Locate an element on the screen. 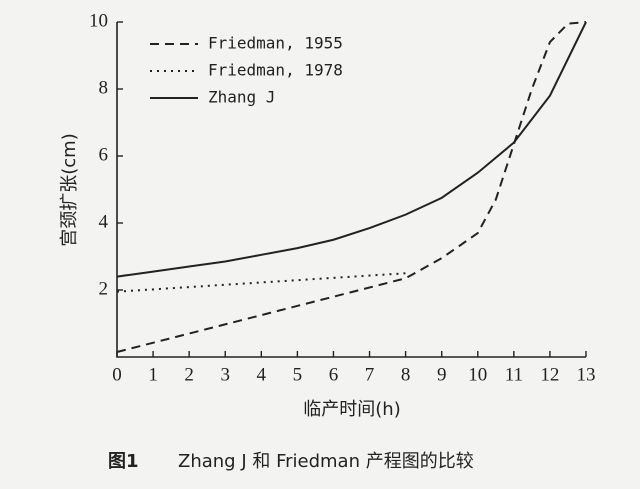 Image resolution: width=640 pixels, height=489 pixels. y-tick-label: 6 is located at coordinates (104, 154).